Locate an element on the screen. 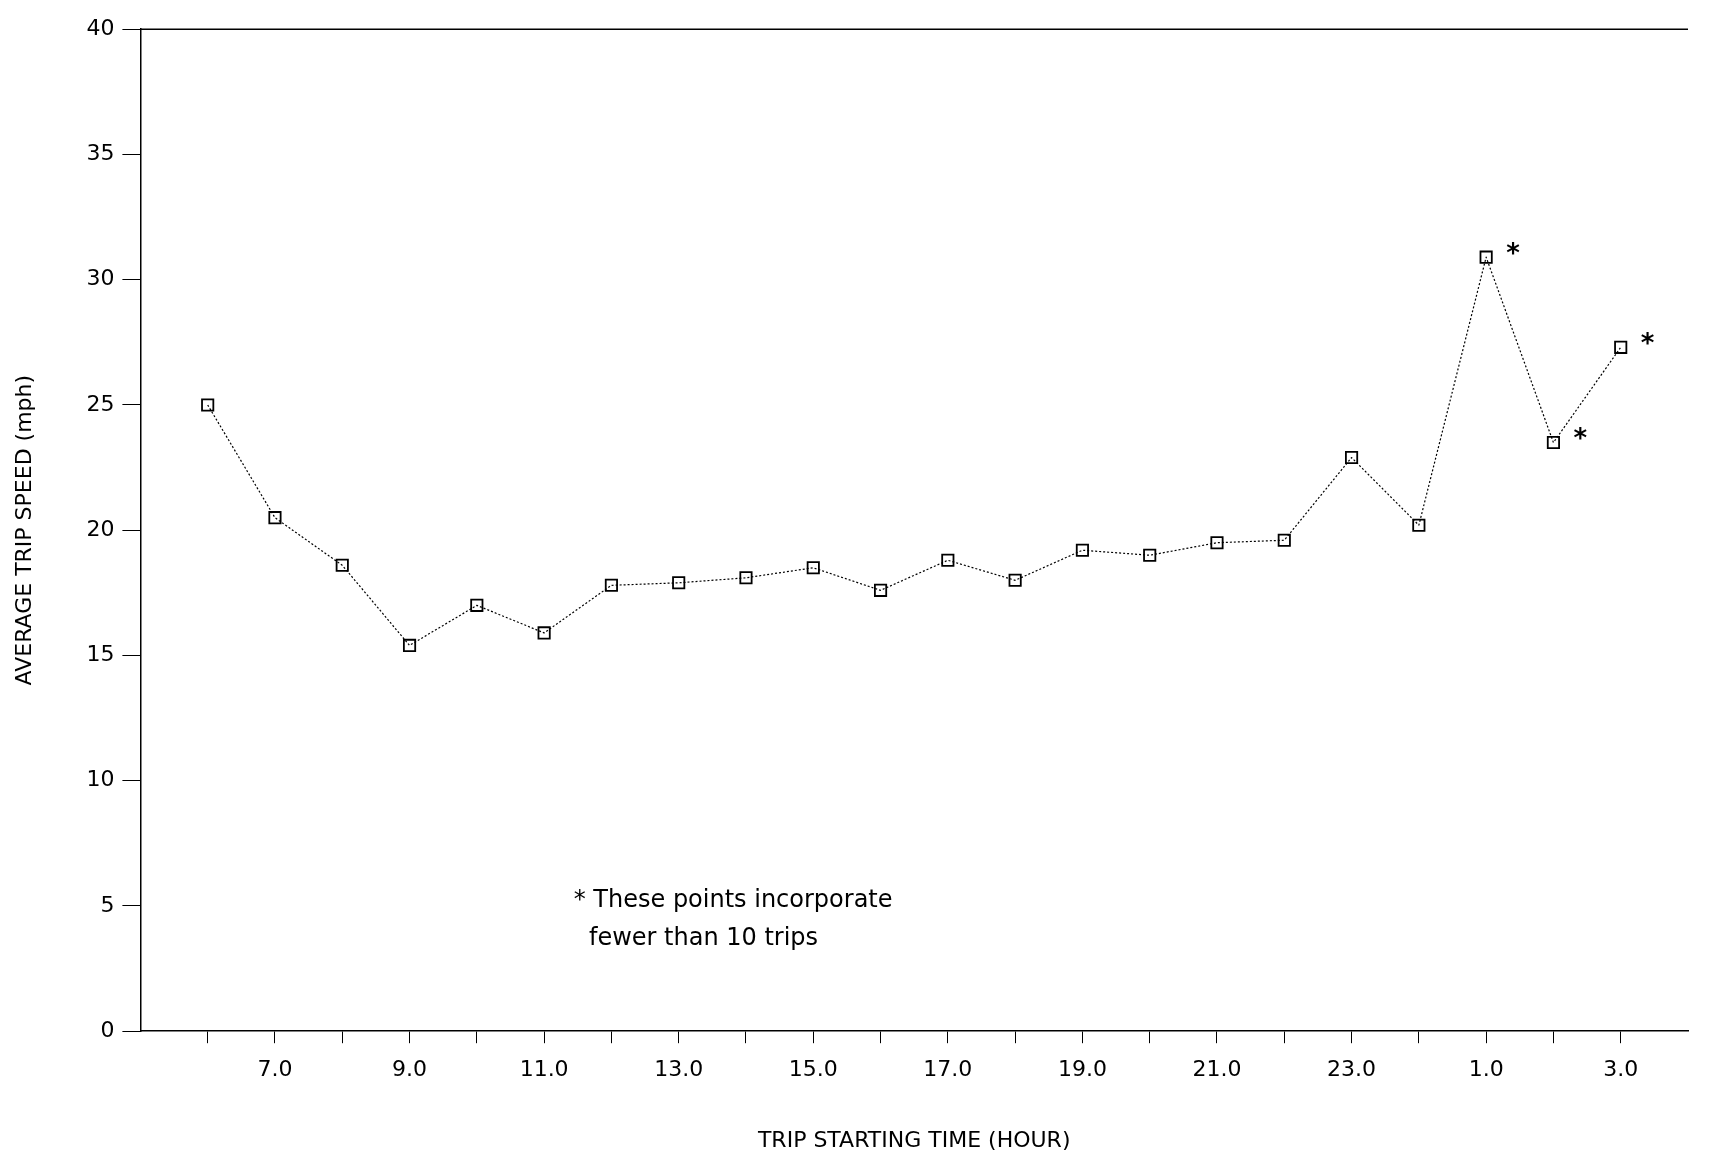 This screenshot has width=1710, height=1169. y-tick-label: 20 is located at coordinates (100, 528).